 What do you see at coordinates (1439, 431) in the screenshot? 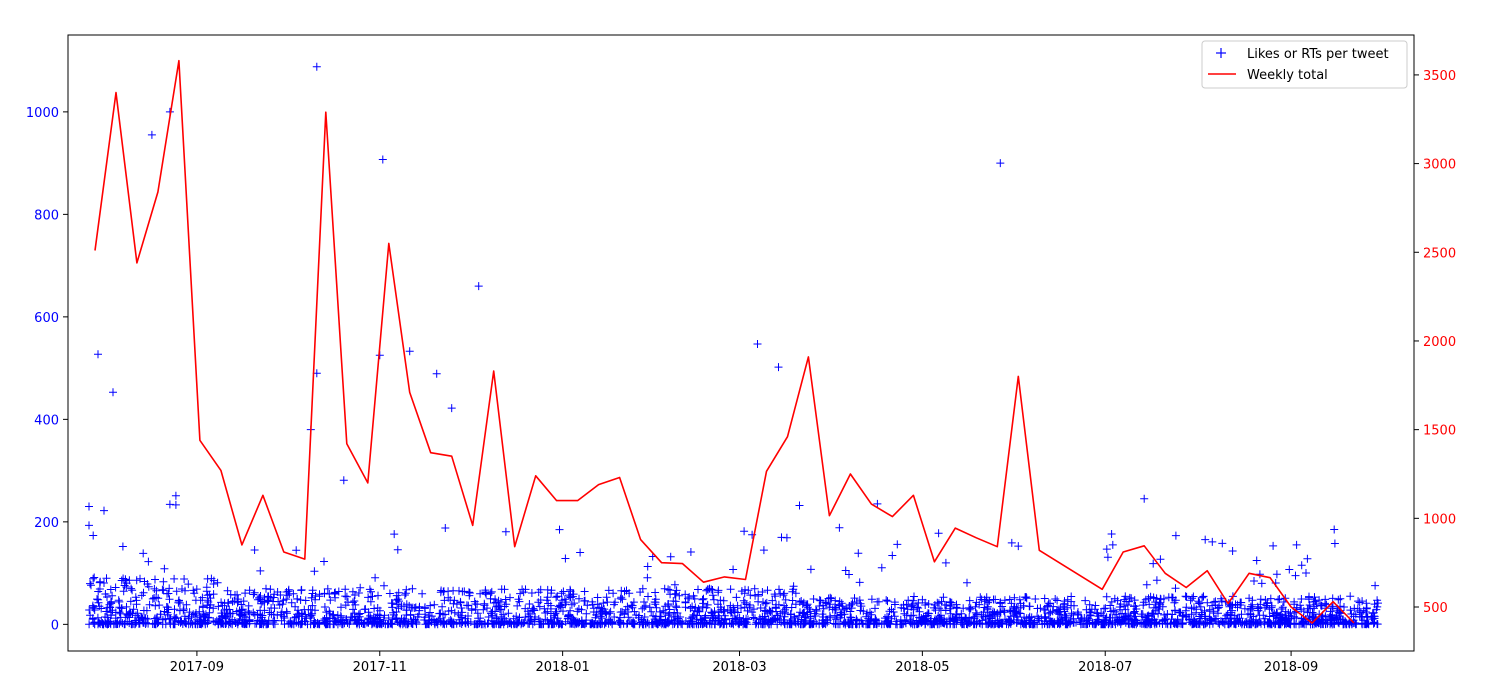
I see `y-right-tick-label: 1500` at bounding box center [1439, 431].